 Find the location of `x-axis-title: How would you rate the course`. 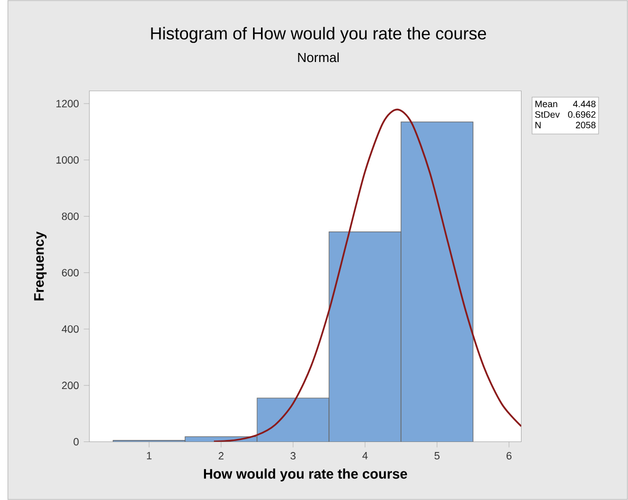

x-axis-title: How would you rate the course is located at coordinates (306, 475).